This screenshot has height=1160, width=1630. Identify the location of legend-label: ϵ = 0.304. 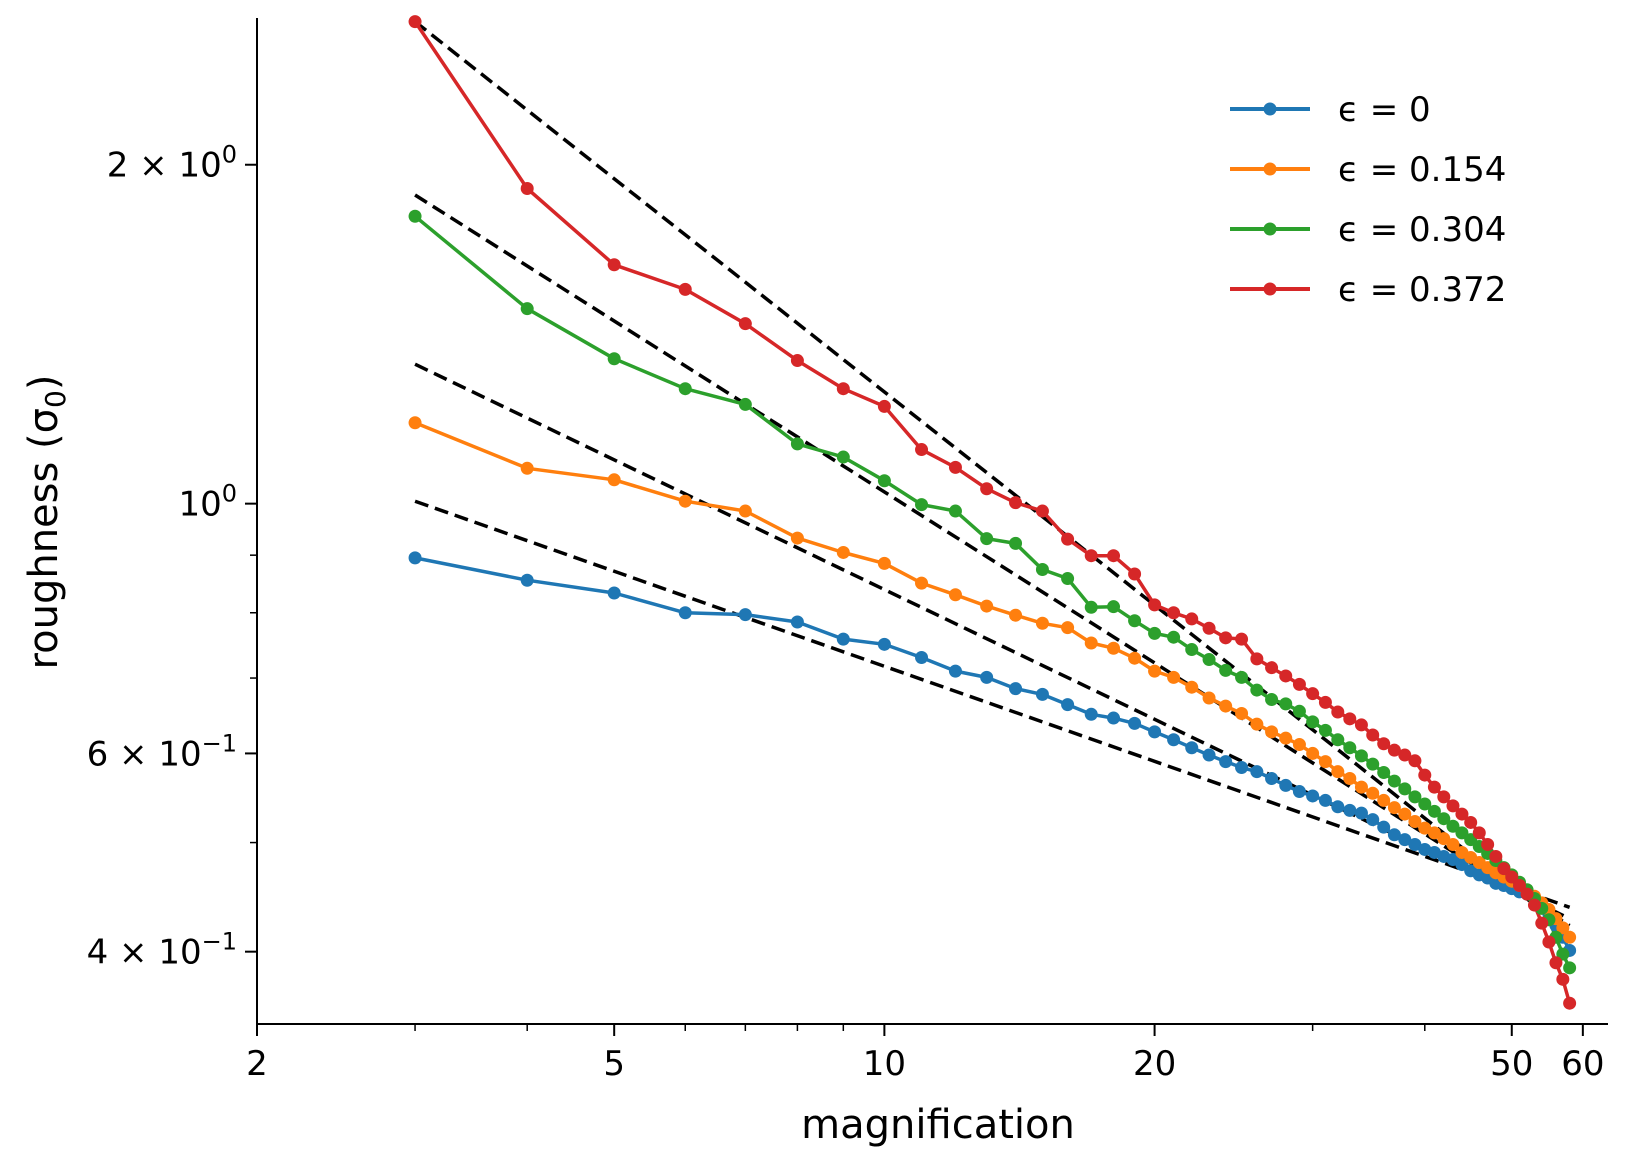
(1422, 230).